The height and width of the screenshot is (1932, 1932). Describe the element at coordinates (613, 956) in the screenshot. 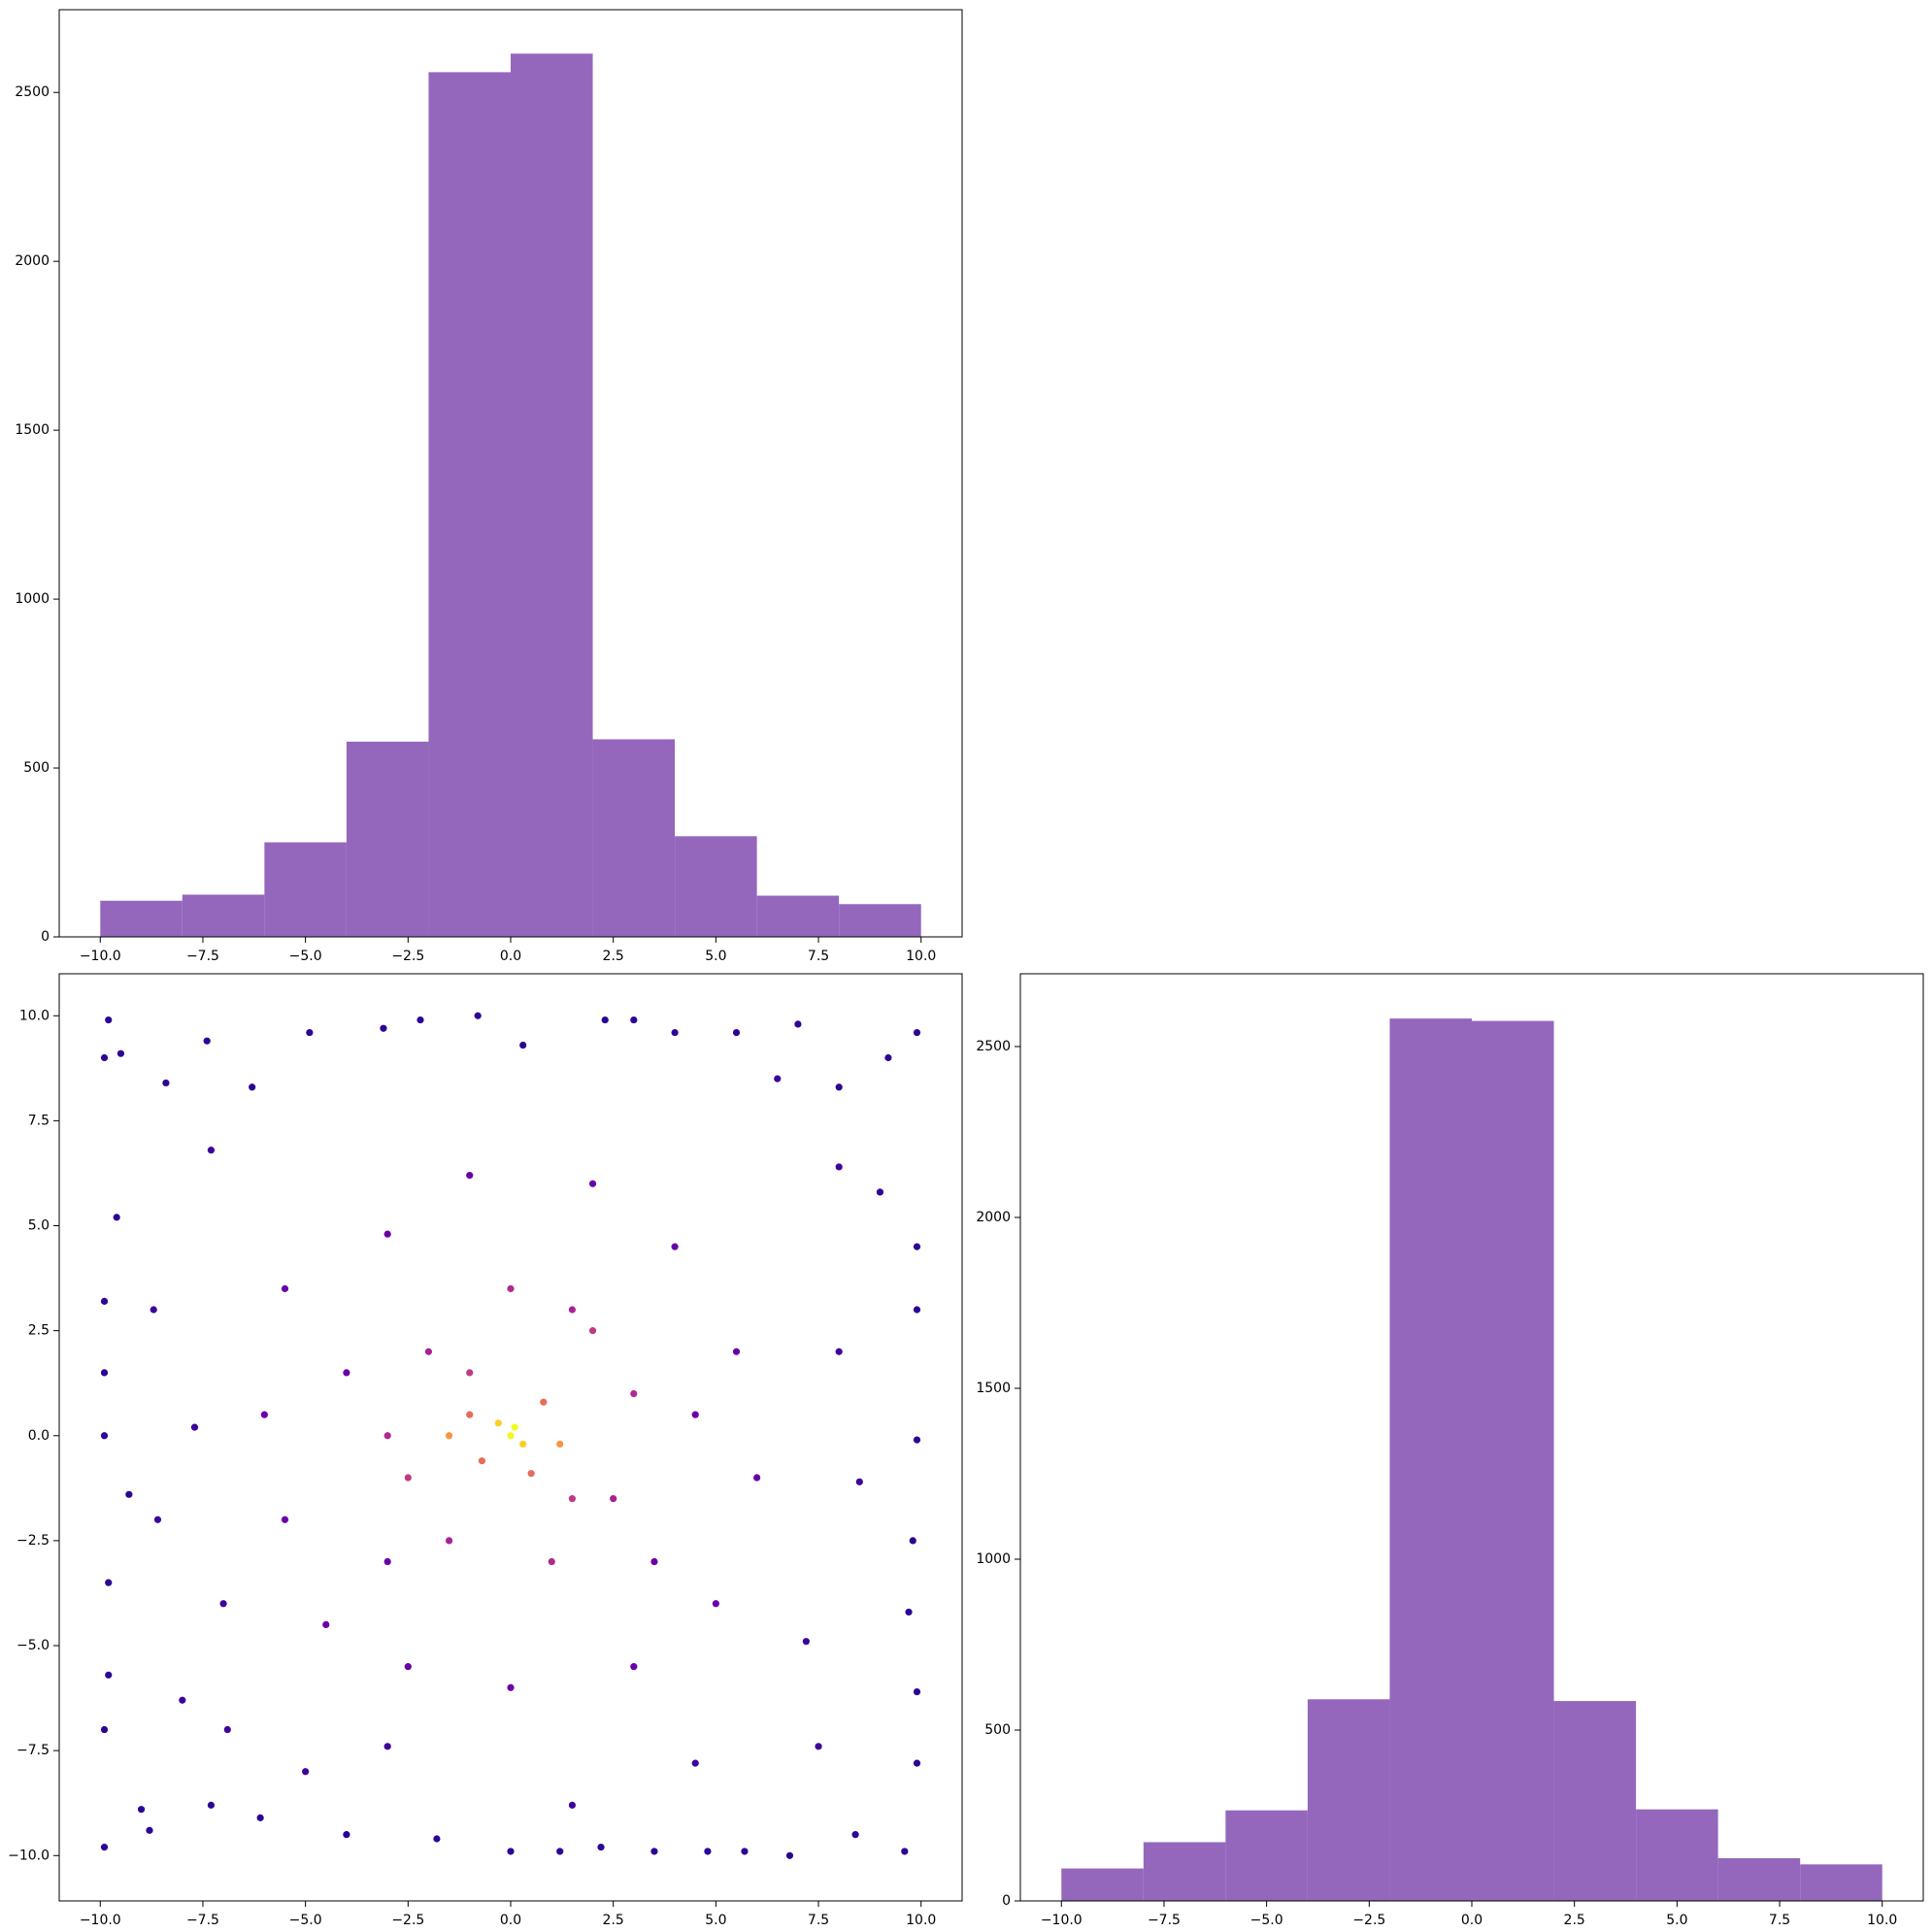

I see `x-tick-label: 2.5` at that location.